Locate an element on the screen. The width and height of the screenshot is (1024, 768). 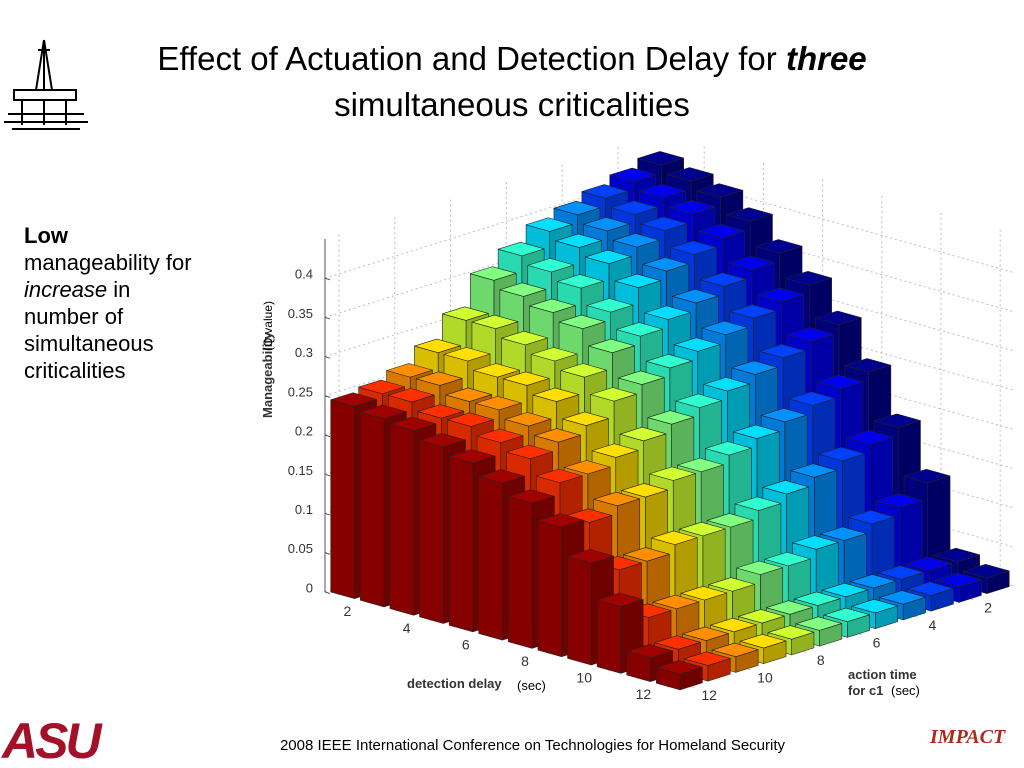
z-tick-label: 0.2 is located at coordinates (304, 431).